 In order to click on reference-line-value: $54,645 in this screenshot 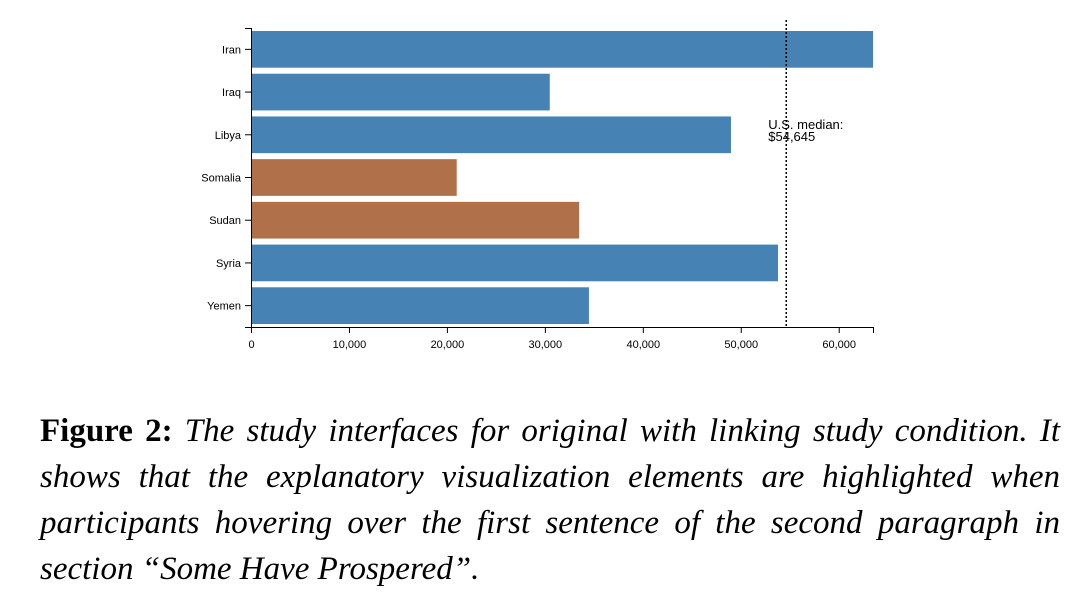, I will do `click(791, 136)`.